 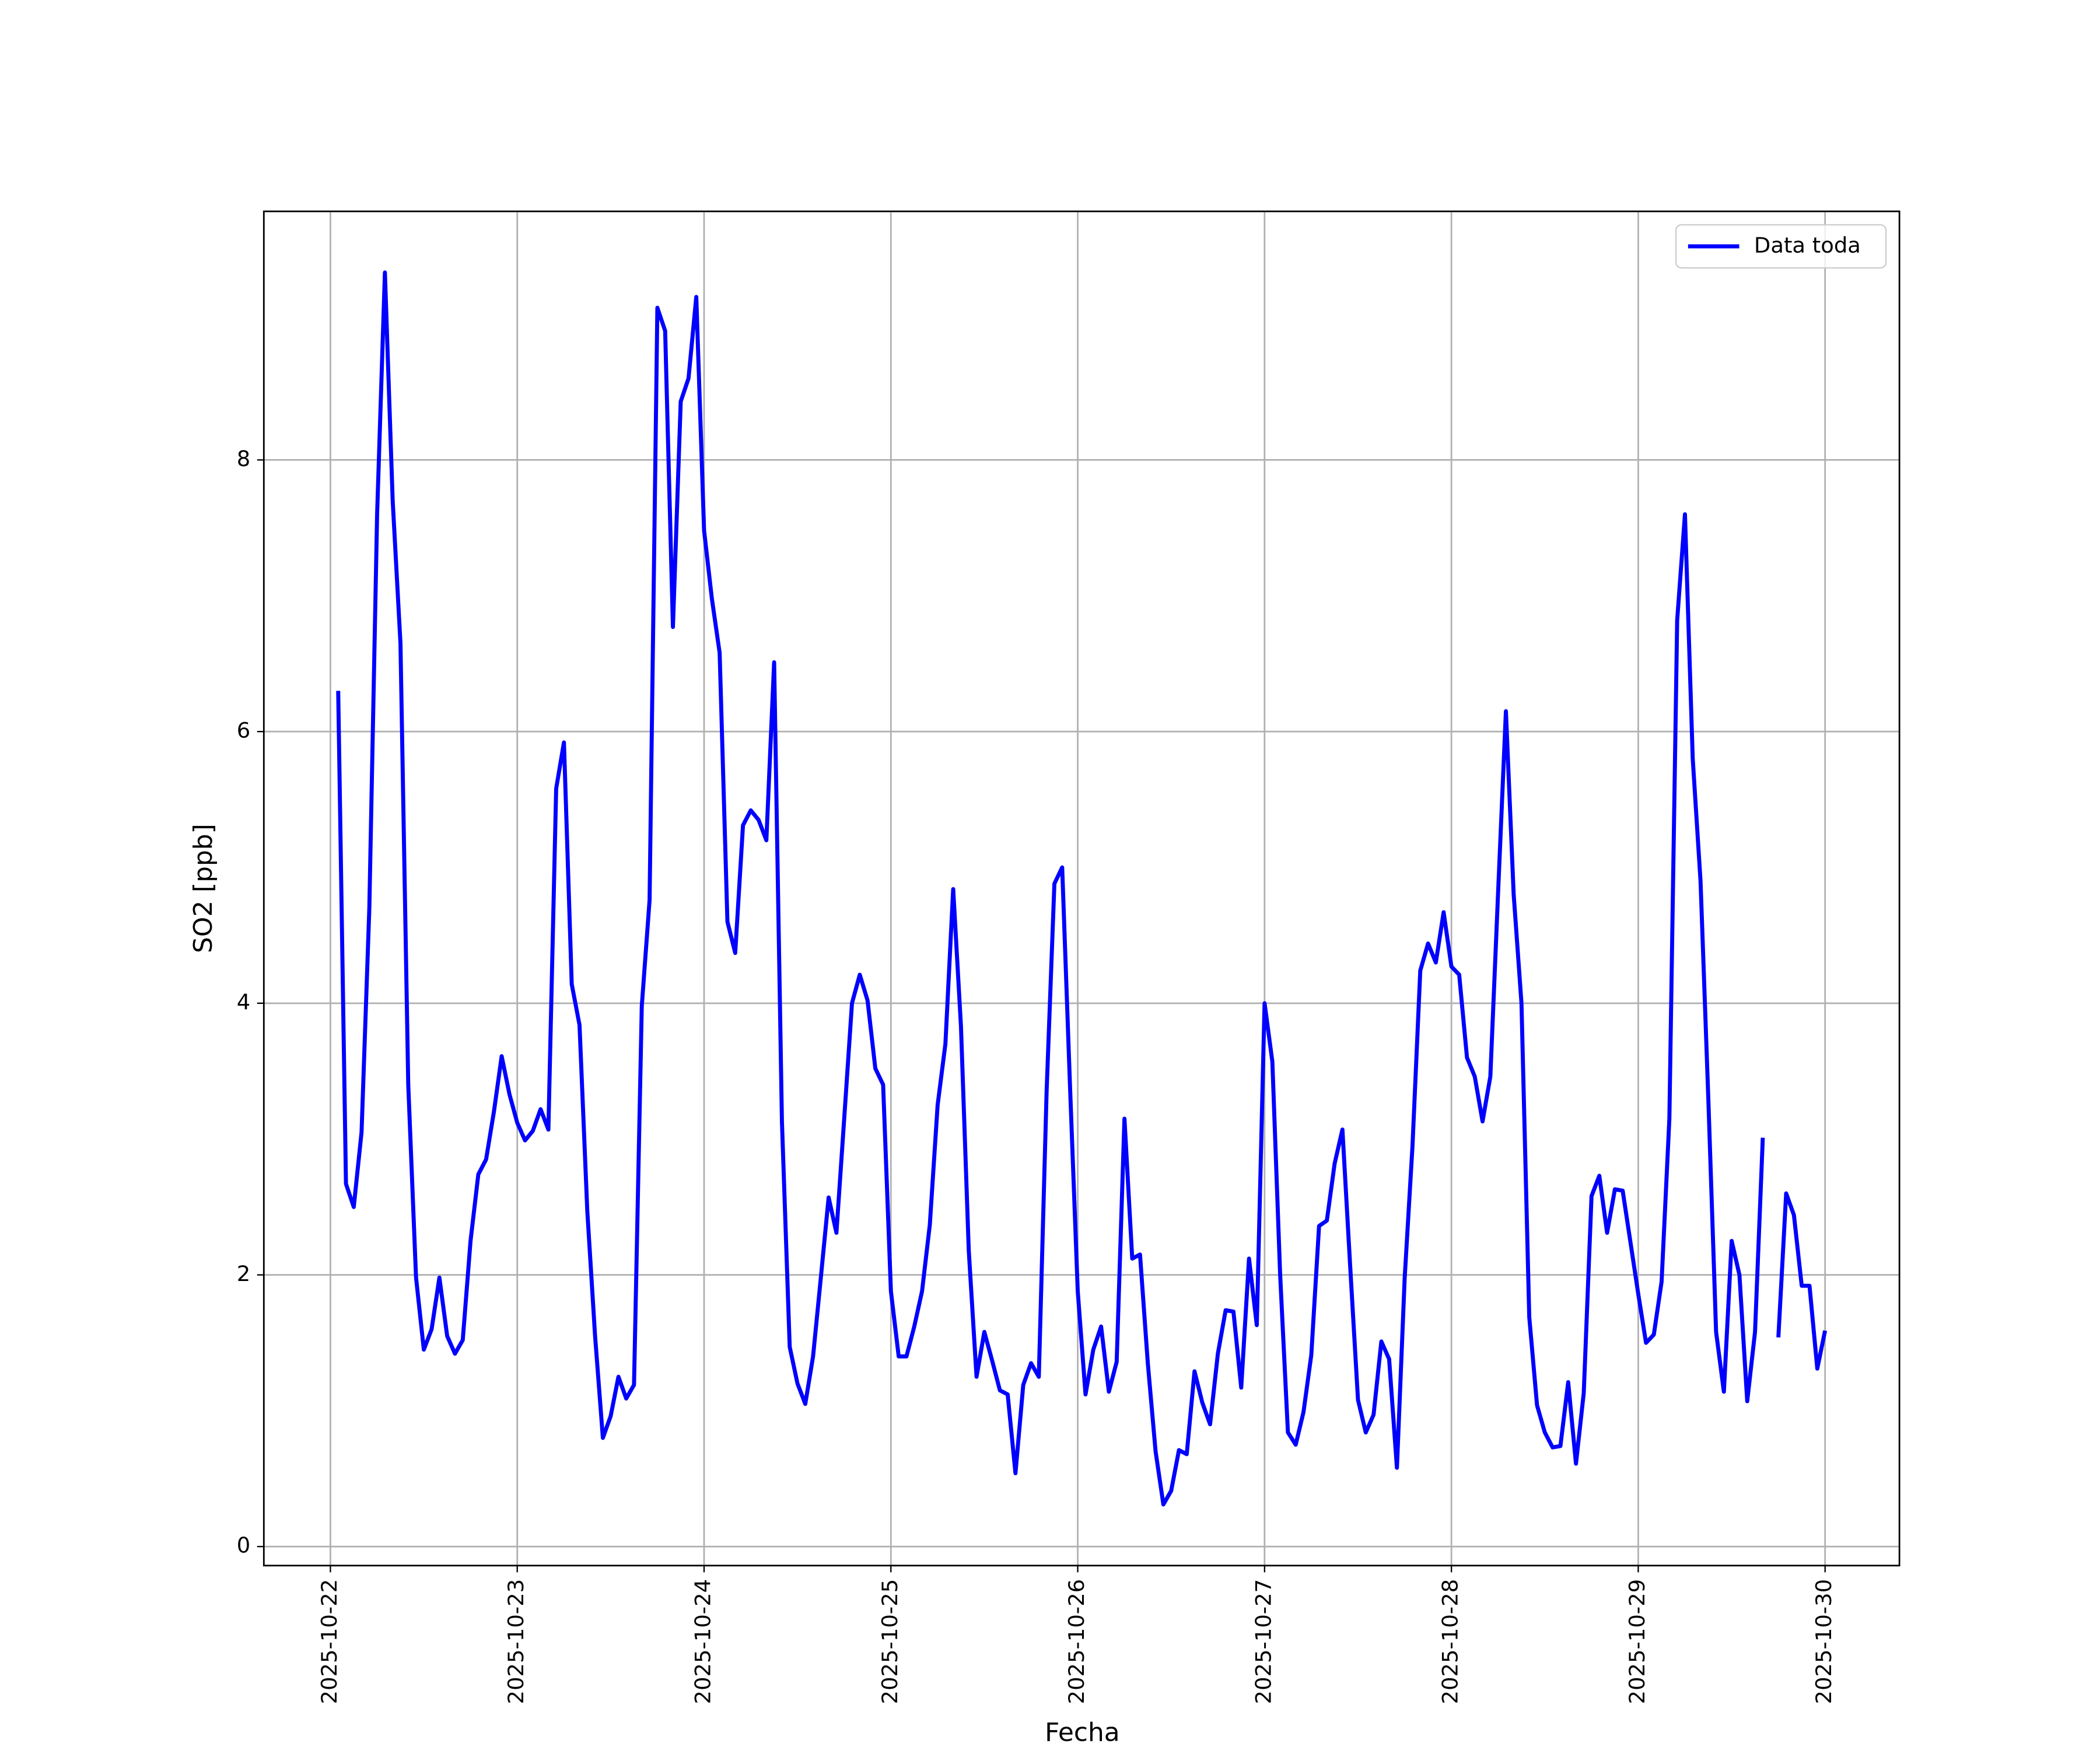 I want to click on legend-box, so click(x=1781, y=246).